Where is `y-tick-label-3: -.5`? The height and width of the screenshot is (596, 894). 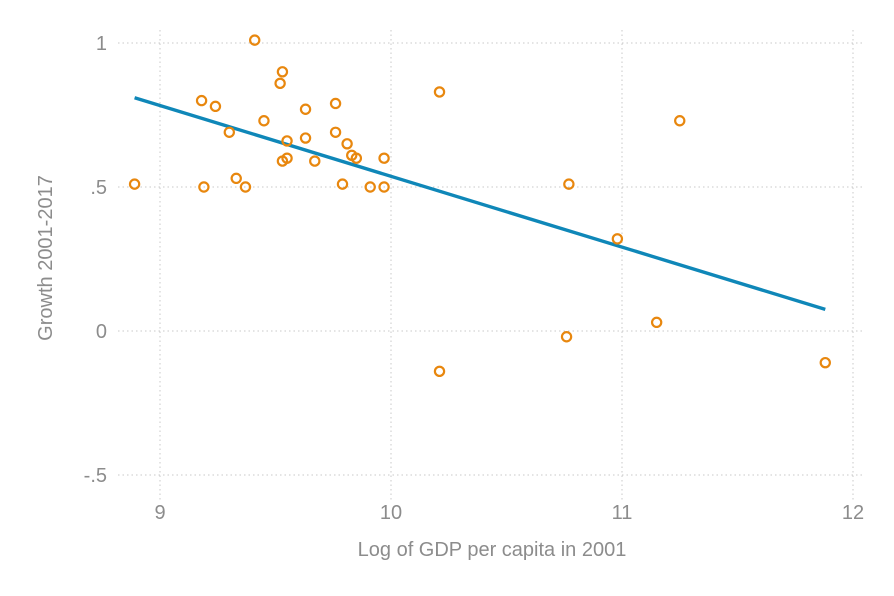
y-tick-label-3: -.5 is located at coordinates (95, 476).